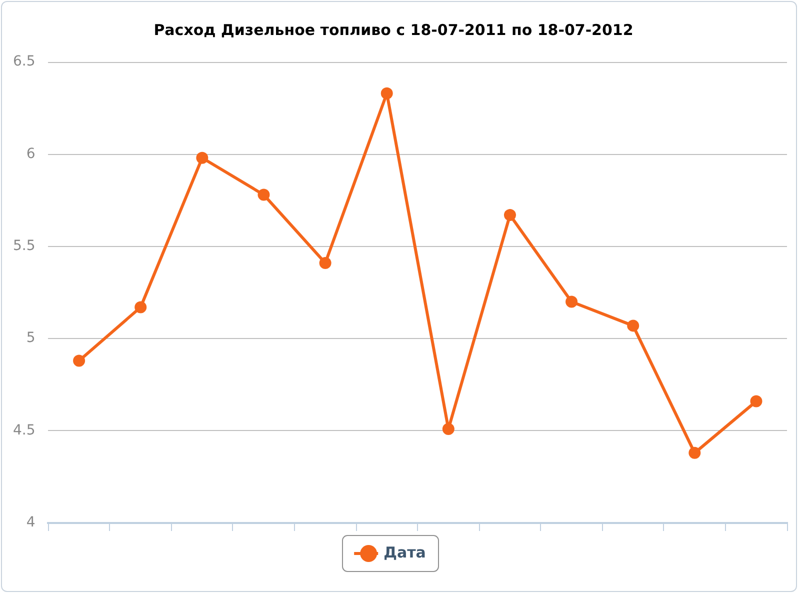 The image size is (800, 595). I want to click on legend-label: Дата, so click(405, 552).